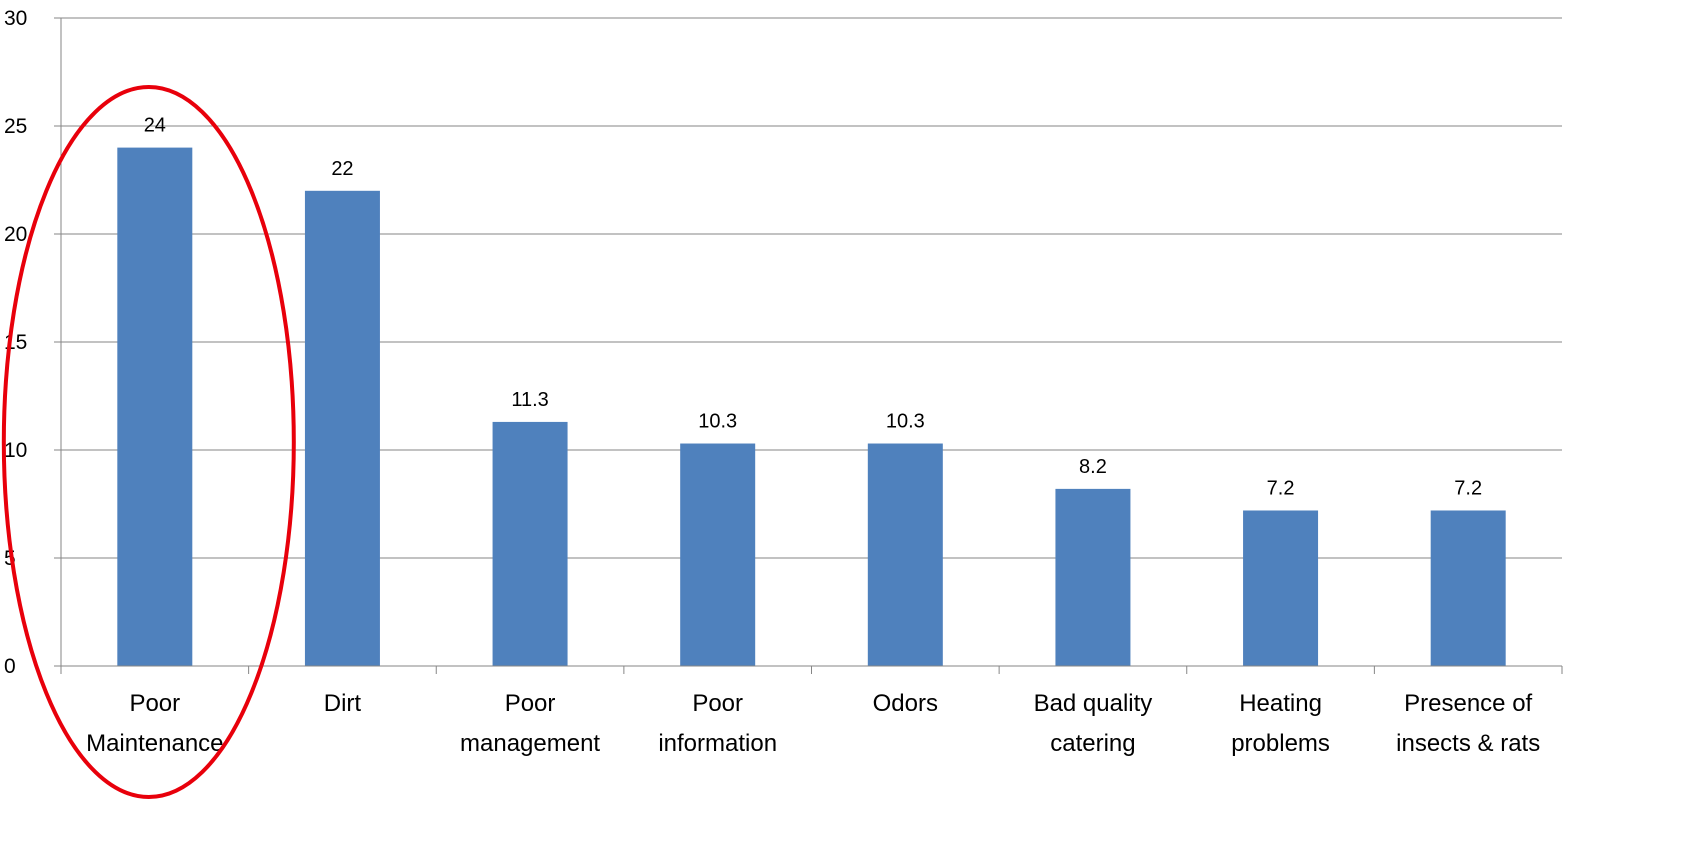 The image size is (1702, 867). I want to click on category-label: Poor management, so click(530, 723).